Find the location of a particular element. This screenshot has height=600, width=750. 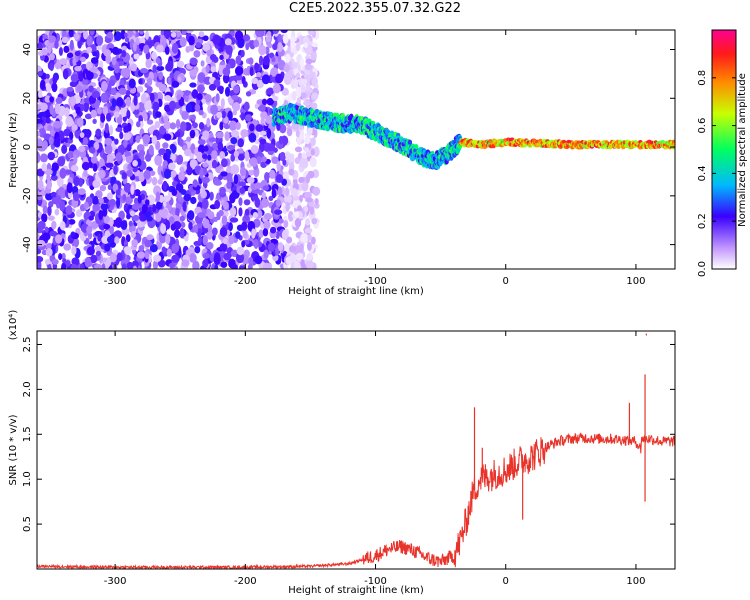

spectrogram-y-tick-label: -20 is located at coordinates (27, 196).